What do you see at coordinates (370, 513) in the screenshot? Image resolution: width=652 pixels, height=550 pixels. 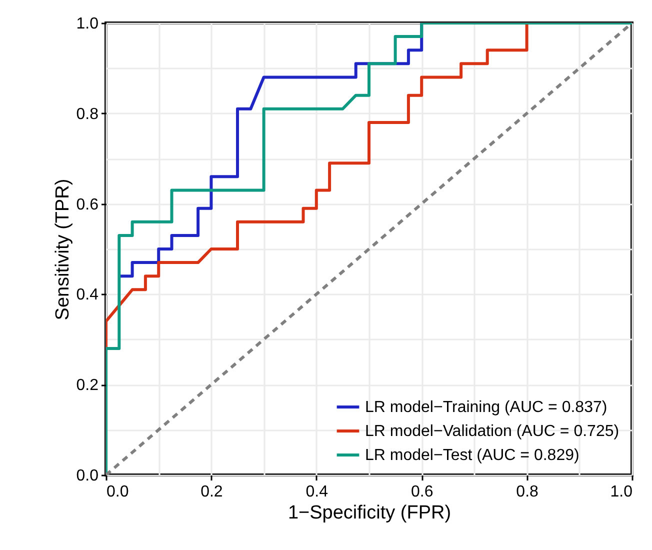 I see `x-axis-title: 1−Specificity (FPR)` at bounding box center [370, 513].